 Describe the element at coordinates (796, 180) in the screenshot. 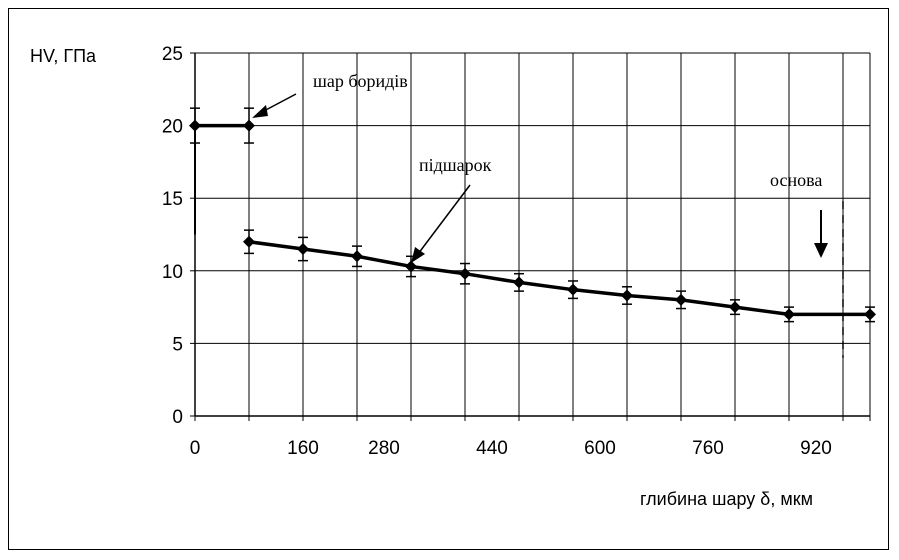

I see `annotation-base: основа` at that location.